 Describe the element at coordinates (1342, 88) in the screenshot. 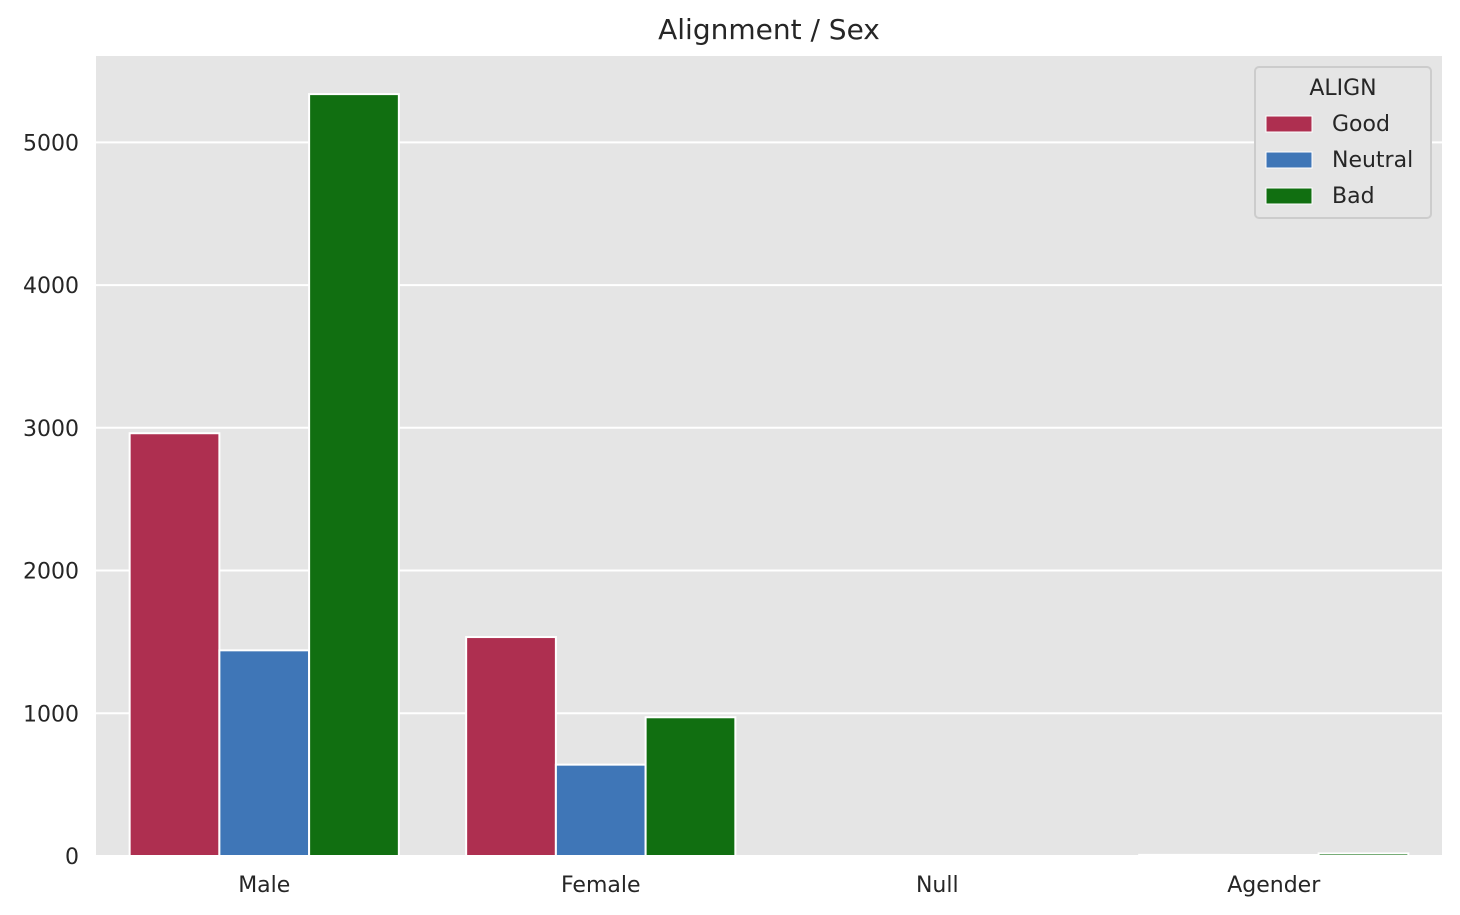

I see `legend-title: ALIGN` at that location.